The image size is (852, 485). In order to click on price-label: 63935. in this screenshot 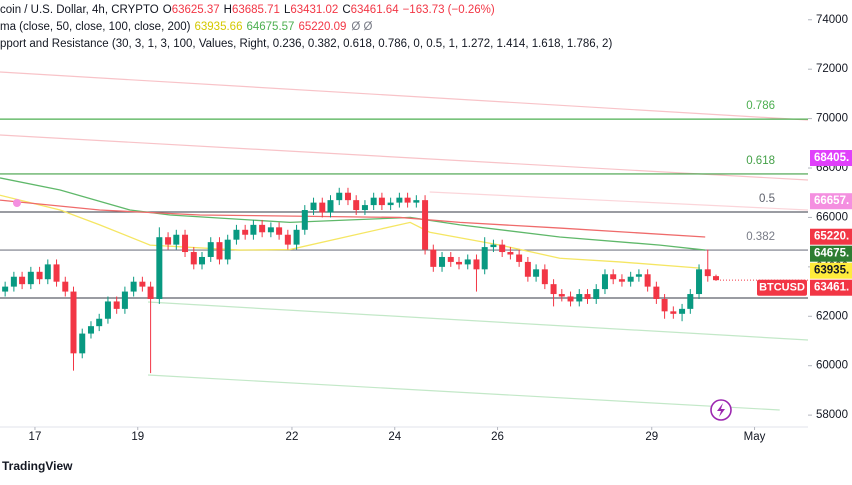, I will do `click(831, 271)`.